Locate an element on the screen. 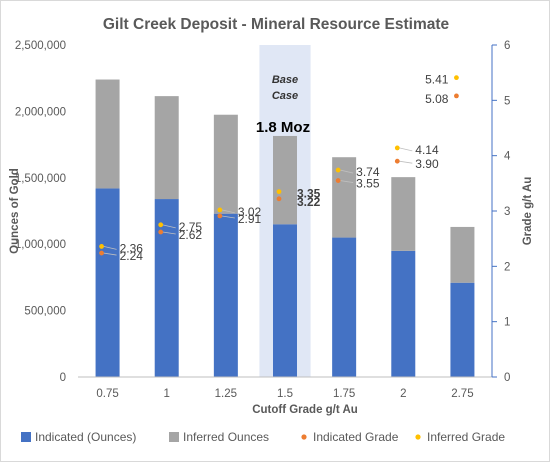  inferred-grade-label: 2.36 is located at coordinates (132, 248).